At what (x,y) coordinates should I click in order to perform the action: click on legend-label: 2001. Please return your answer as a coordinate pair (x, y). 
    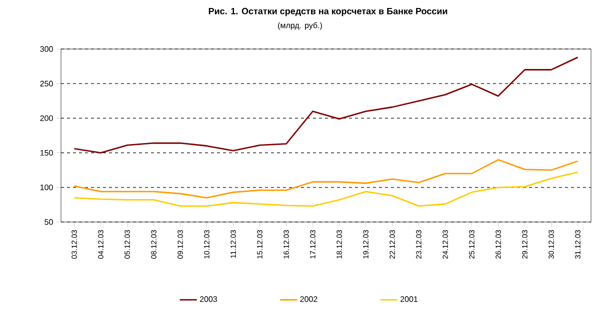
    Looking at the image, I should click on (409, 299).